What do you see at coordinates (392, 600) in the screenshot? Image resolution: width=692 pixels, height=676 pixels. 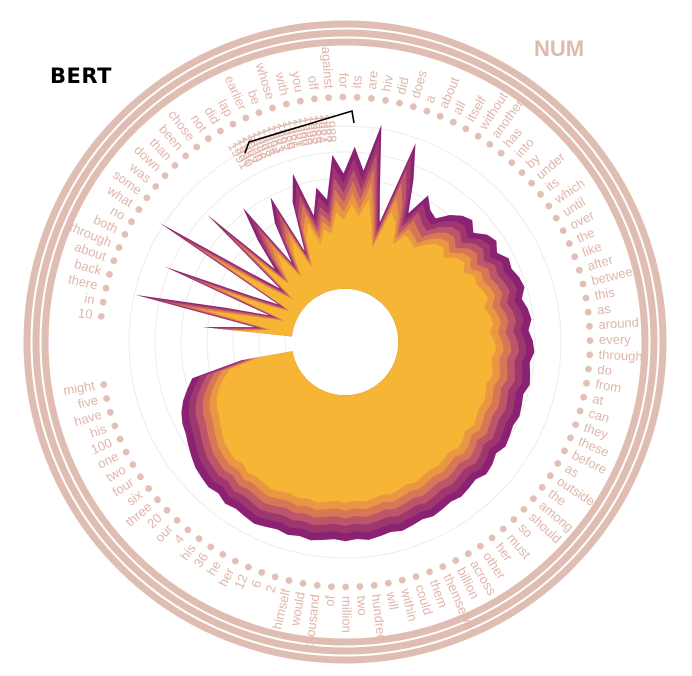 I see `word-label: will` at bounding box center [392, 600].